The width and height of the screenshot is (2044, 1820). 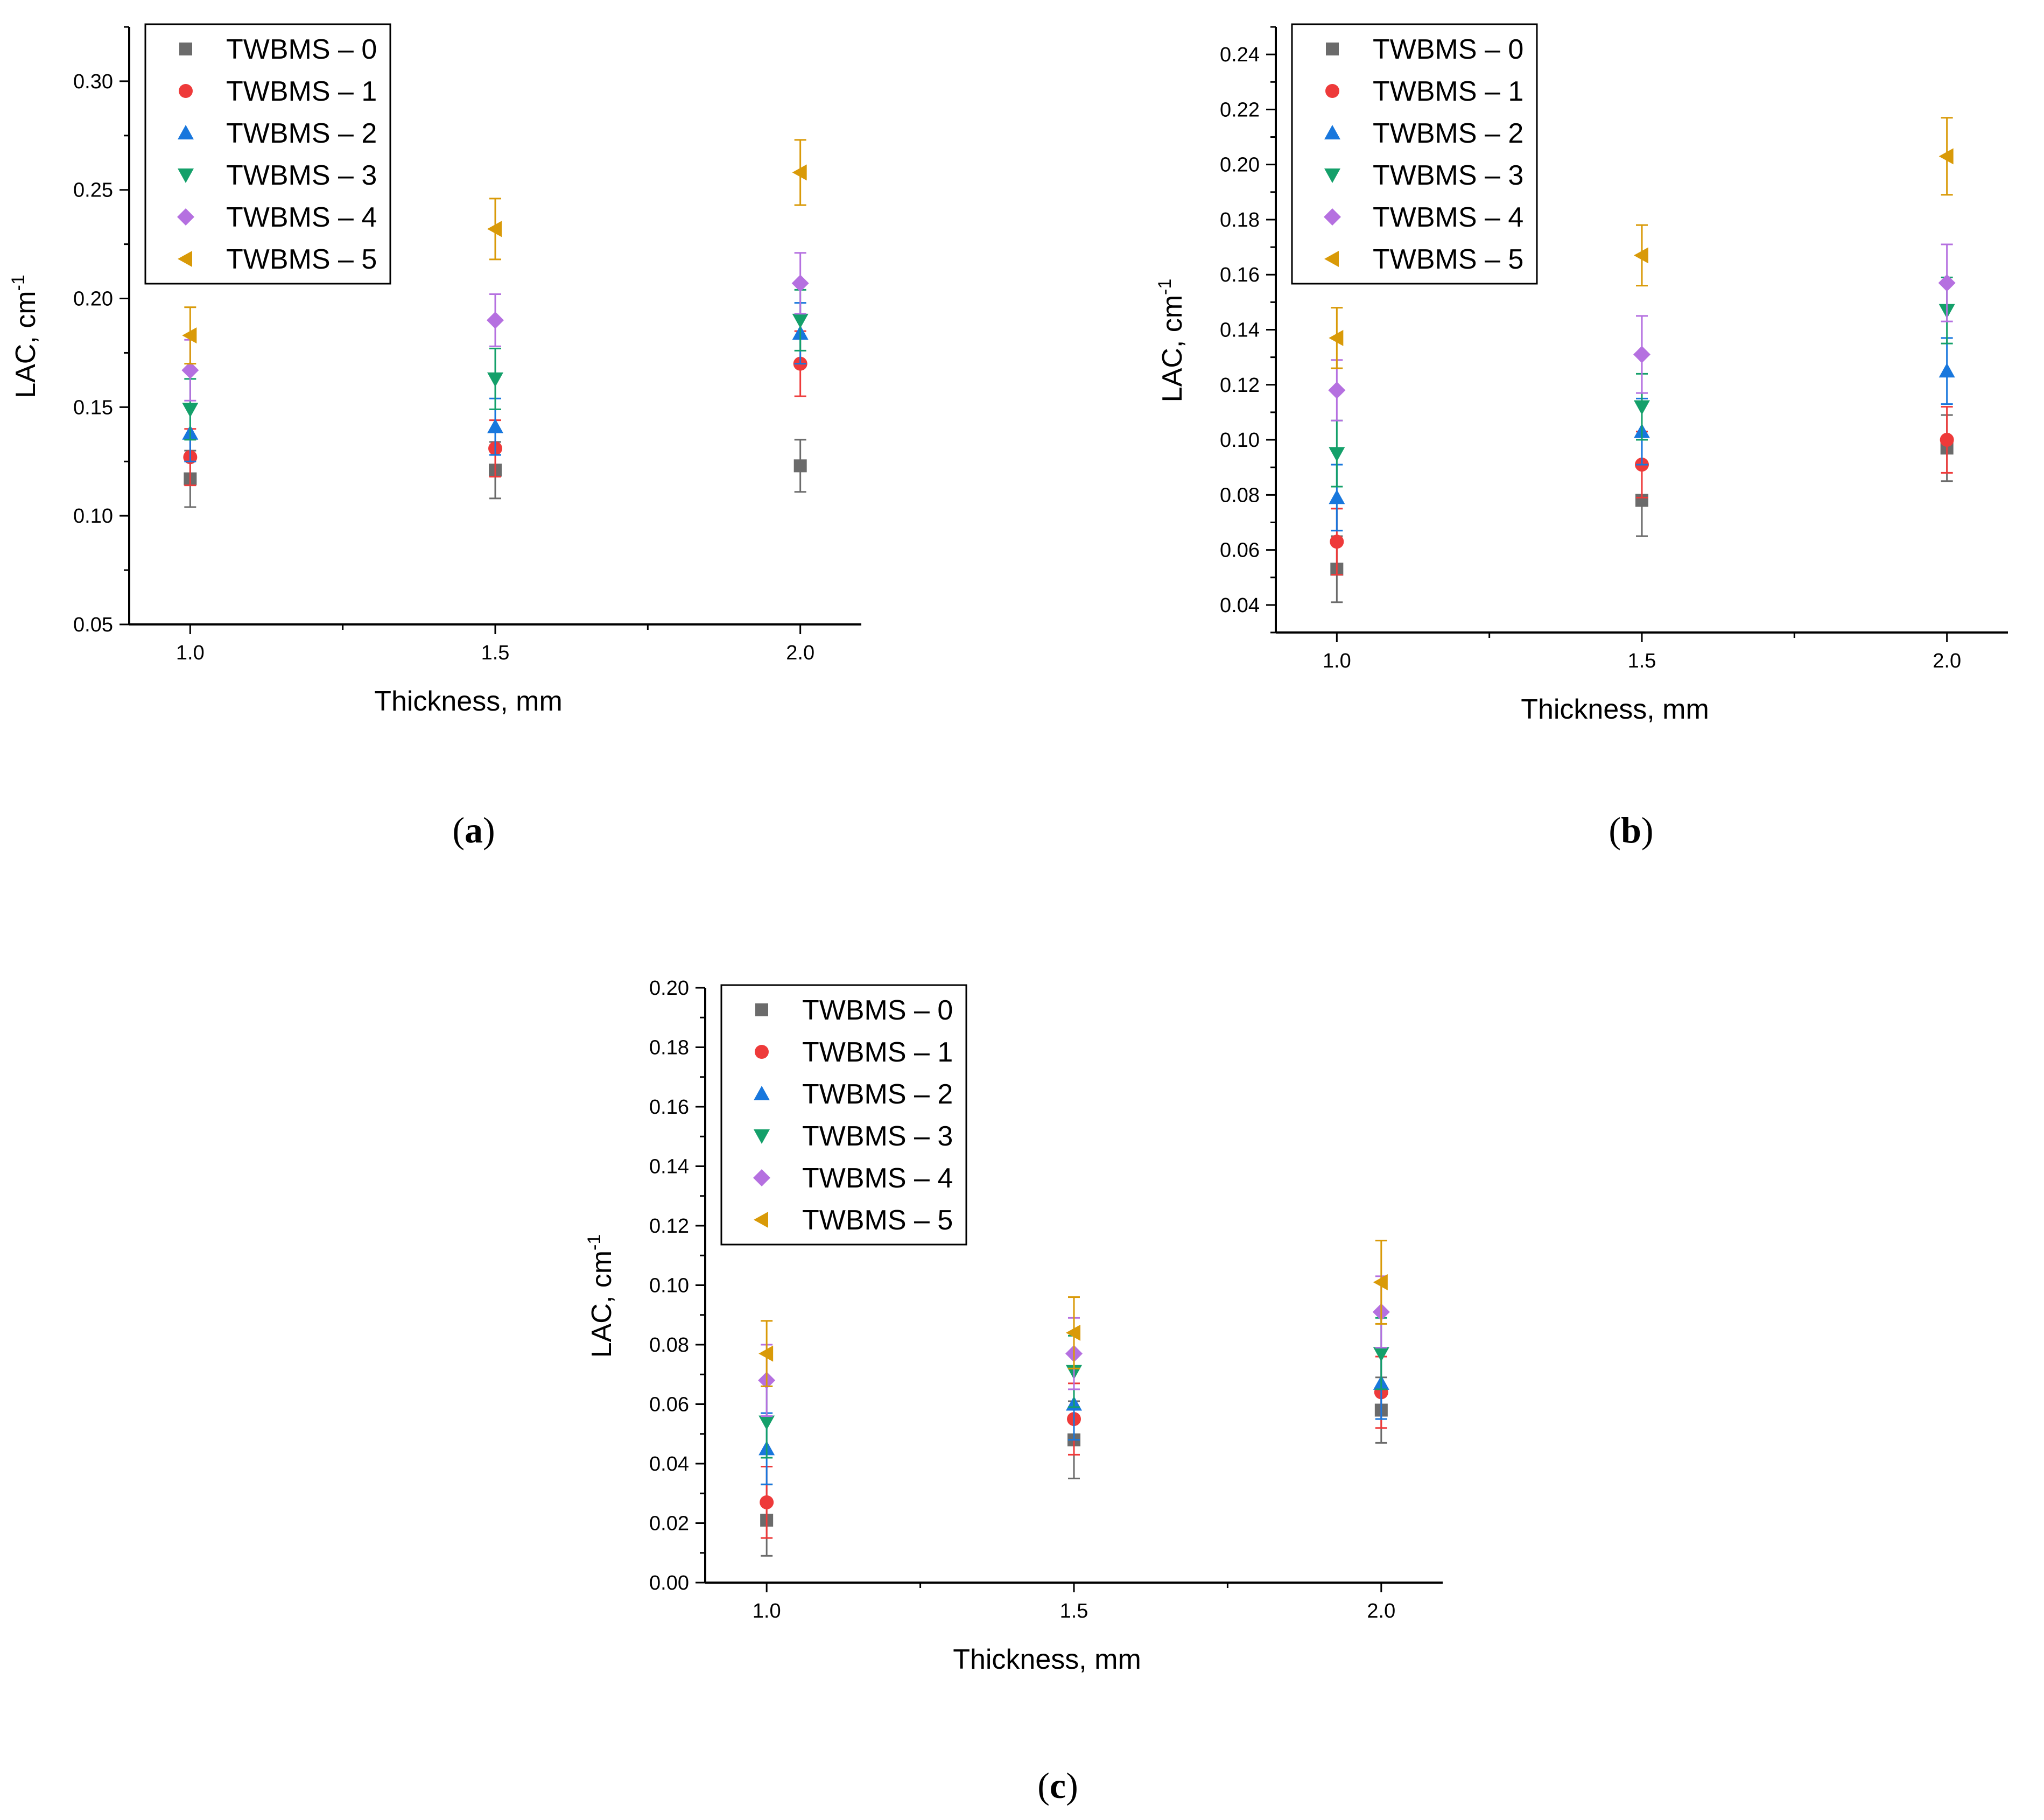 What do you see at coordinates (473, 830) in the screenshot?
I see `panel-caption: (a)` at bounding box center [473, 830].